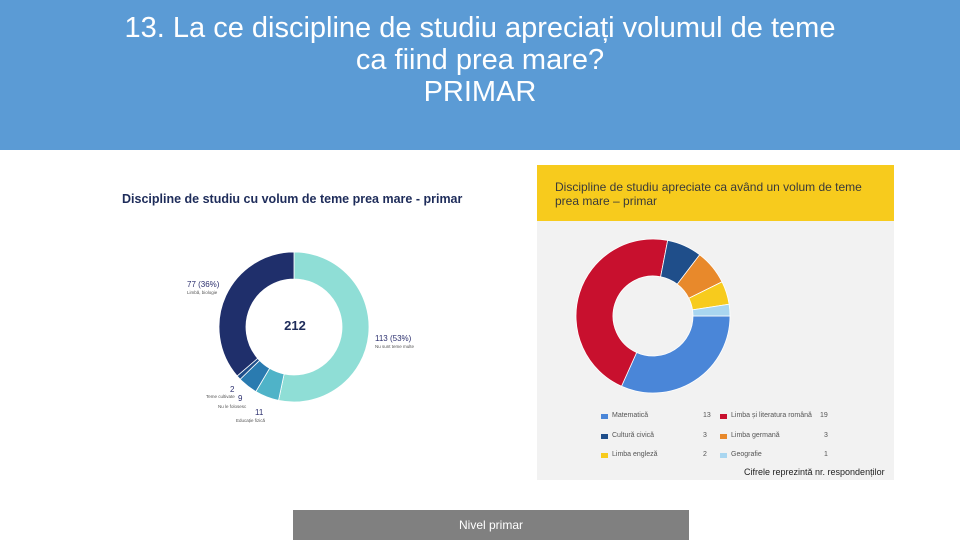 Image resolution: width=960 pixels, height=540 pixels. Describe the element at coordinates (635, 454) in the screenshot. I see `legend-name-4: Limba engleză` at that location.